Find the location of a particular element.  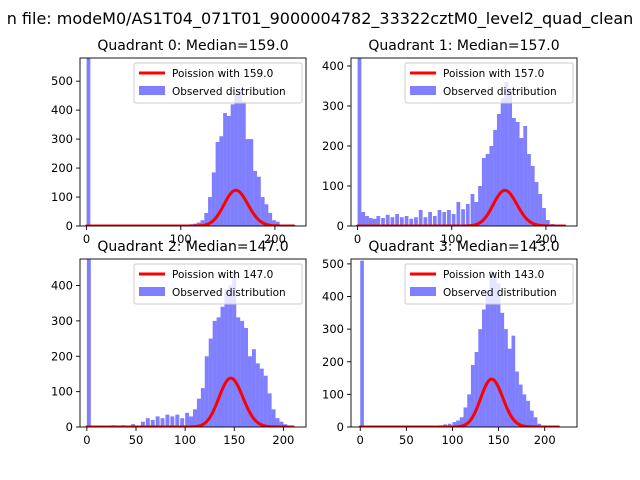

x-tick-label: 200 is located at coordinates (545, 440).